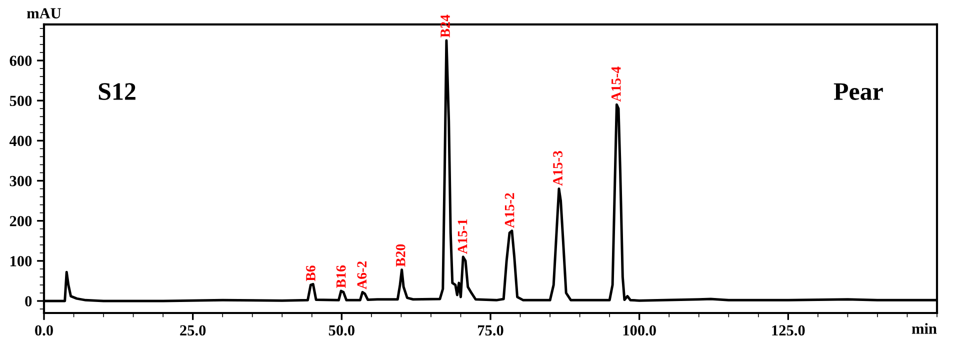  I want to click on annotation: A15-3, so click(557, 168).